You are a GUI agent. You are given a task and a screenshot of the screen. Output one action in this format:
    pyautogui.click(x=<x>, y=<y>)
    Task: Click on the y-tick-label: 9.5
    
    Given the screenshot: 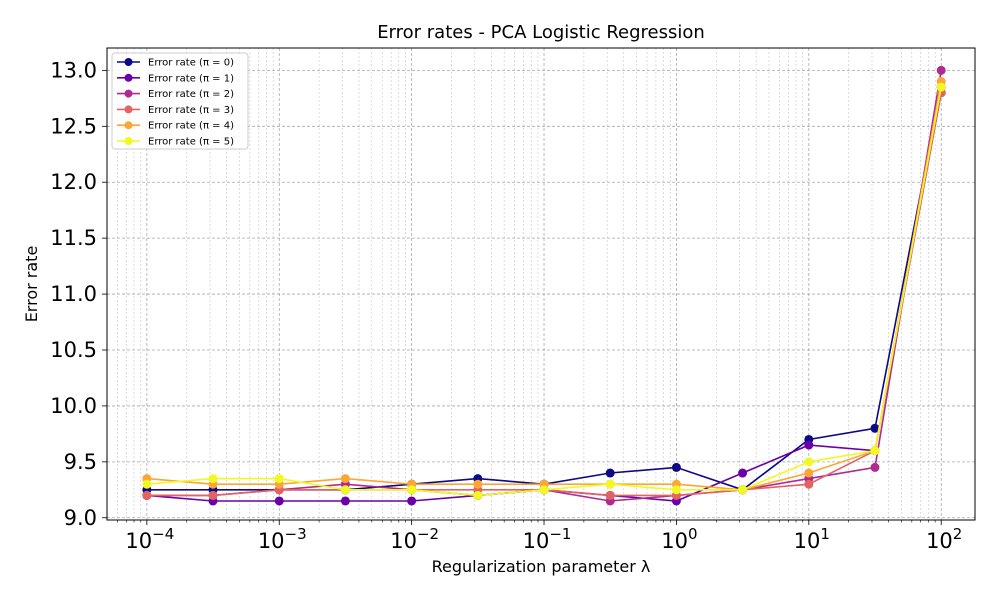 What is the action you would take?
    pyautogui.click(x=80, y=462)
    